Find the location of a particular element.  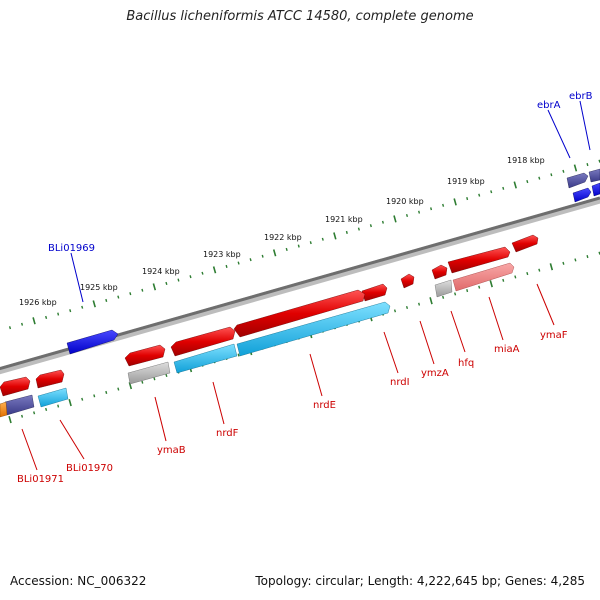

gene-ebrA is located at coordinates (577, 180).